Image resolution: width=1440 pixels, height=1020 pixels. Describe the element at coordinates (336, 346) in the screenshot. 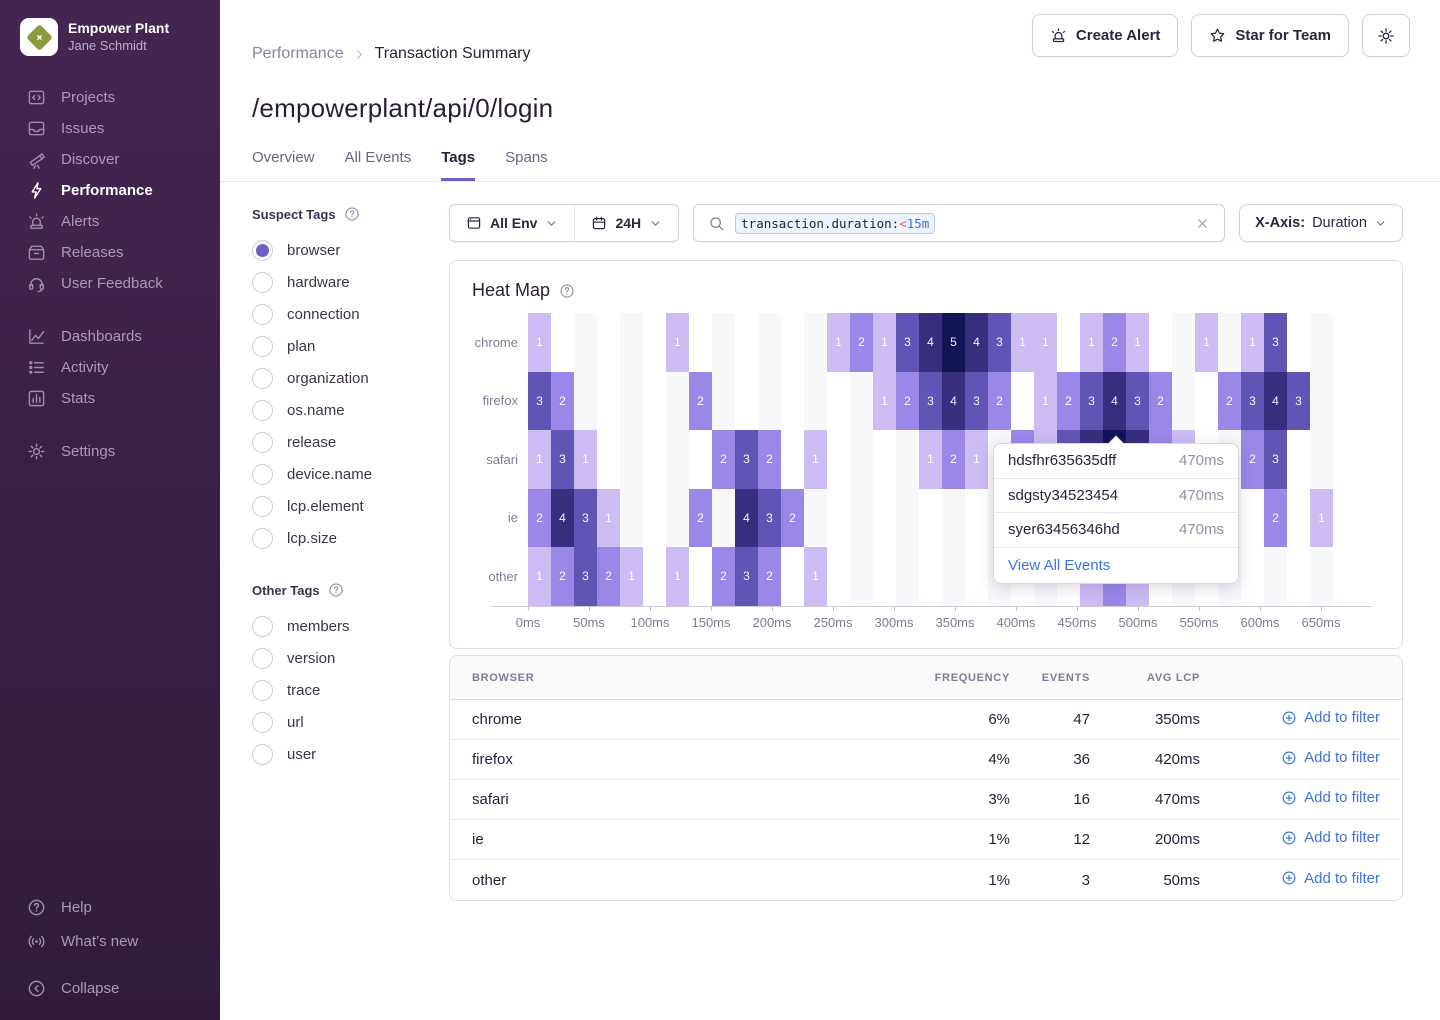

I see `tag-radio-plan: plan` at that location.